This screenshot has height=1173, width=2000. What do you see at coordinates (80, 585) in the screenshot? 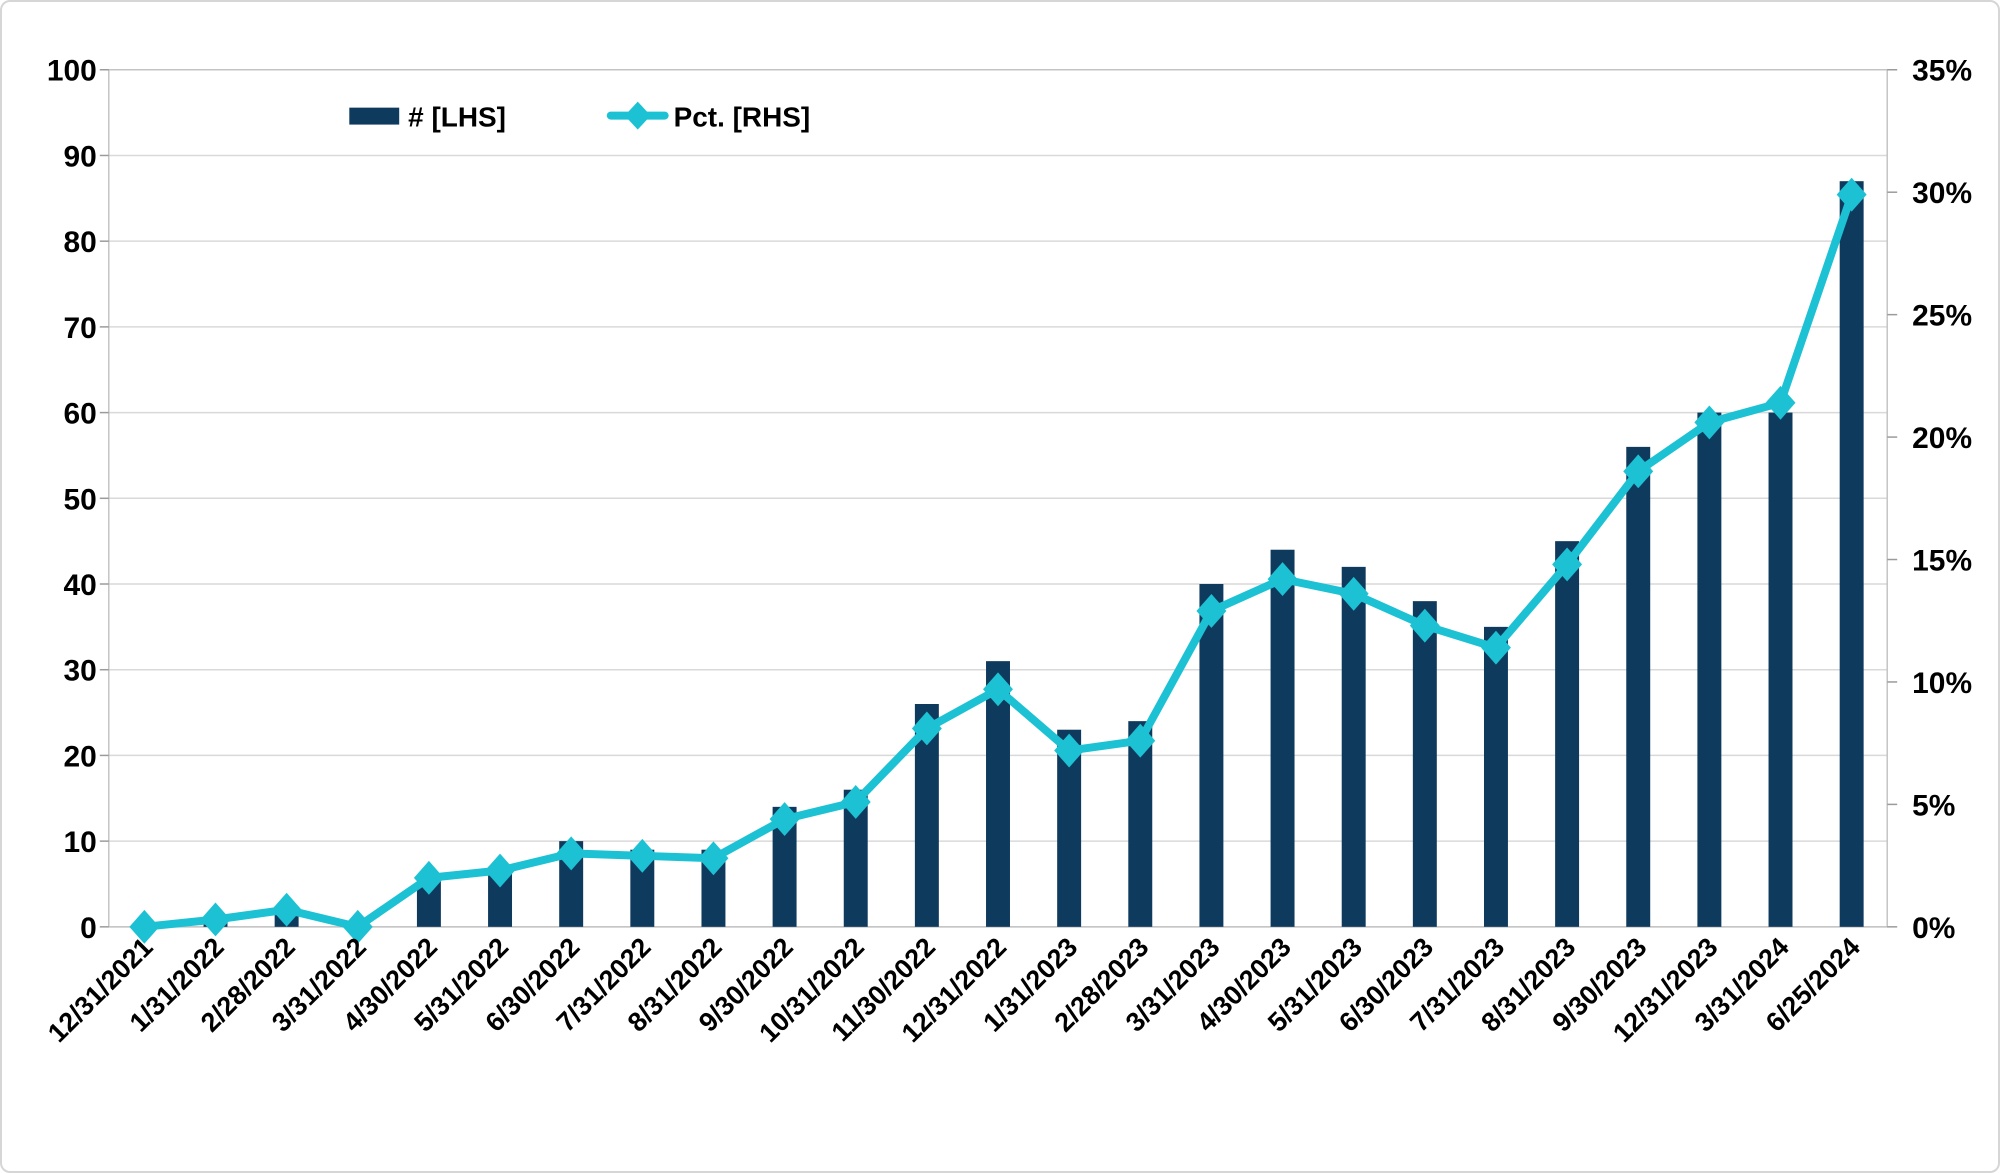
I see `left-axis-tick-label: 40` at bounding box center [80, 585].